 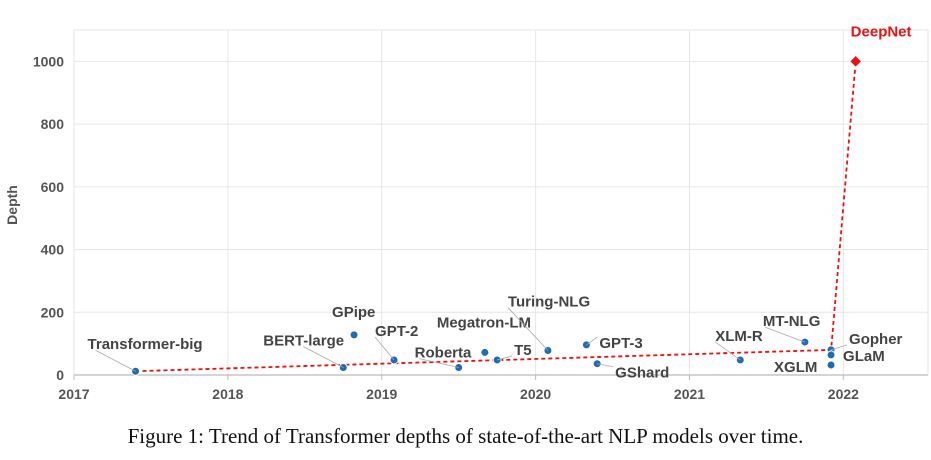 What do you see at coordinates (115, 360) in the screenshot?
I see `leader-transformer-big` at bounding box center [115, 360].